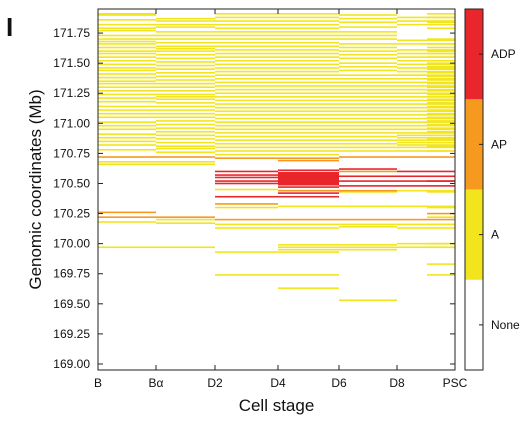 The height and width of the screenshot is (423, 529). What do you see at coordinates (474, 144) in the screenshot?
I see `colorbar-band-ap` at bounding box center [474, 144].